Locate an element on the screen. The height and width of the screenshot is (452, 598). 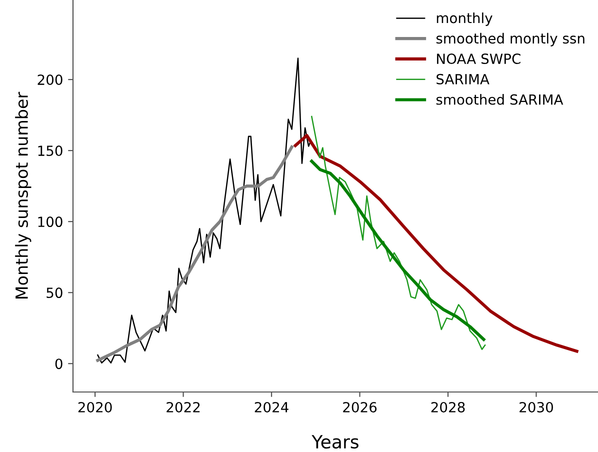
x-tick-label: 2024 is located at coordinates (271, 407).